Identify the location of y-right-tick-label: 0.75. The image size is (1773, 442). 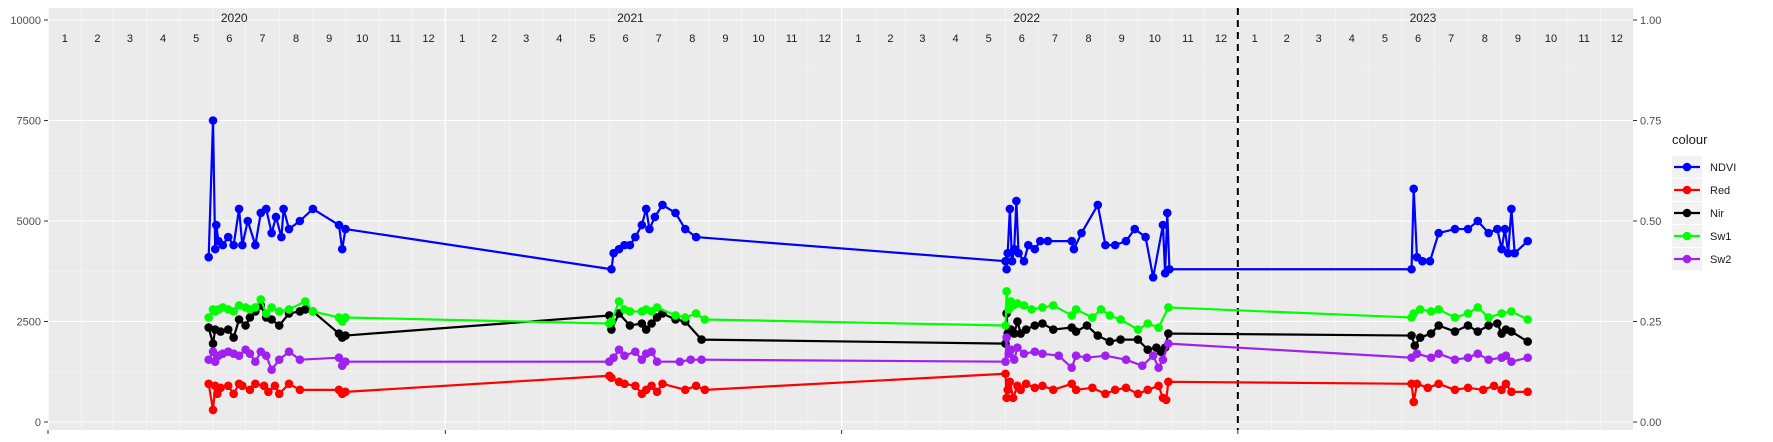
(1650, 122).